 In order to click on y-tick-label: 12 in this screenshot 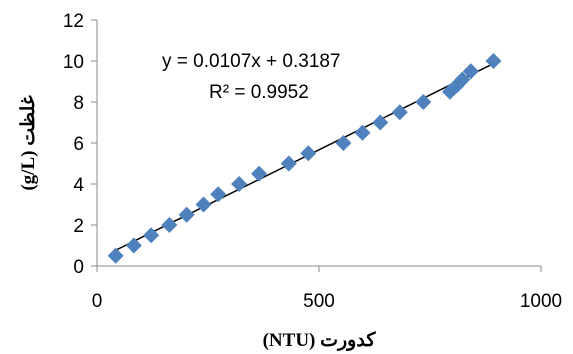, I will do `click(73, 21)`.